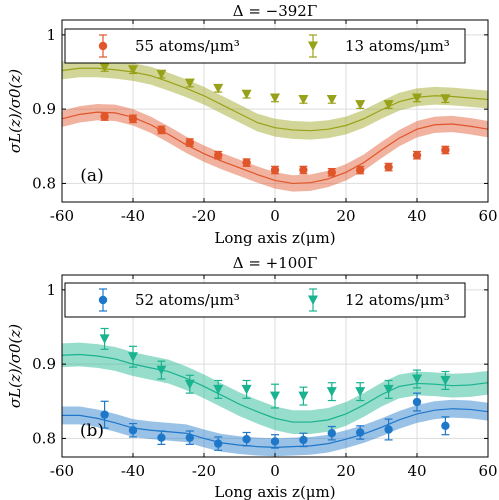  I want to click on legend-label: 13 atoms/μm³, so click(397, 46).